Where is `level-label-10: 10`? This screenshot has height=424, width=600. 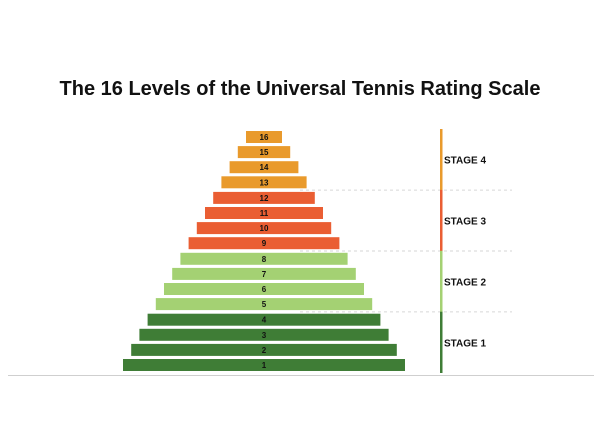 level-label-10: 10 is located at coordinates (264, 228).